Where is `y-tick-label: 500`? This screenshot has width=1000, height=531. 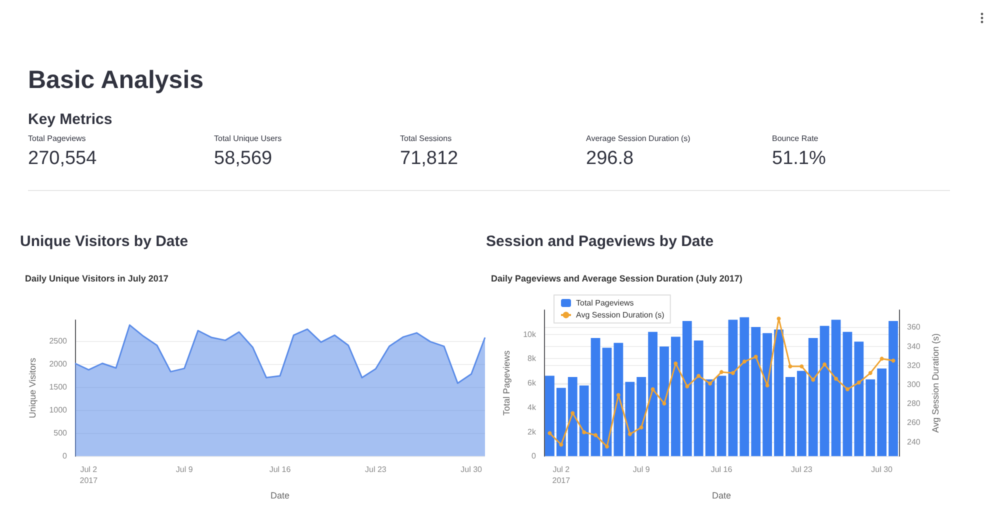 y-tick-label: 500 is located at coordinates (61, 433).